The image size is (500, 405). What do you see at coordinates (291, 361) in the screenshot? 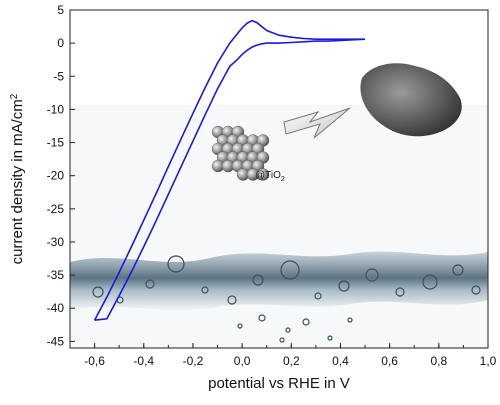
I see `x-tick-label: 0,2` at bounding box center [291, 361].